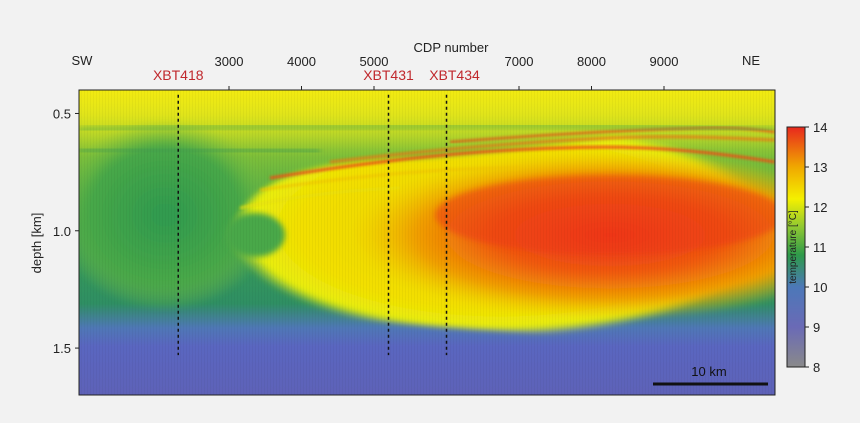 This screenshot has height=423, width=860. I want to click on depth-axis: 0.5 1.0 1.5, so click(66, 231).